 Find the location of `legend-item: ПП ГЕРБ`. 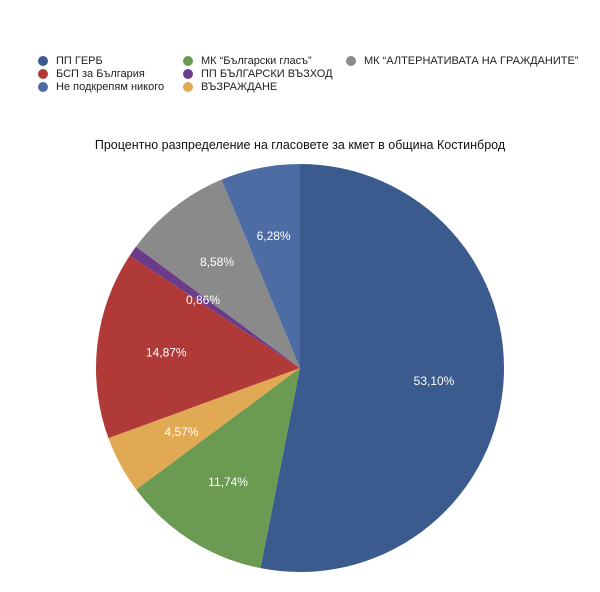

legend-item: ПП ГЕРБ is located at coordinates (70, 61).